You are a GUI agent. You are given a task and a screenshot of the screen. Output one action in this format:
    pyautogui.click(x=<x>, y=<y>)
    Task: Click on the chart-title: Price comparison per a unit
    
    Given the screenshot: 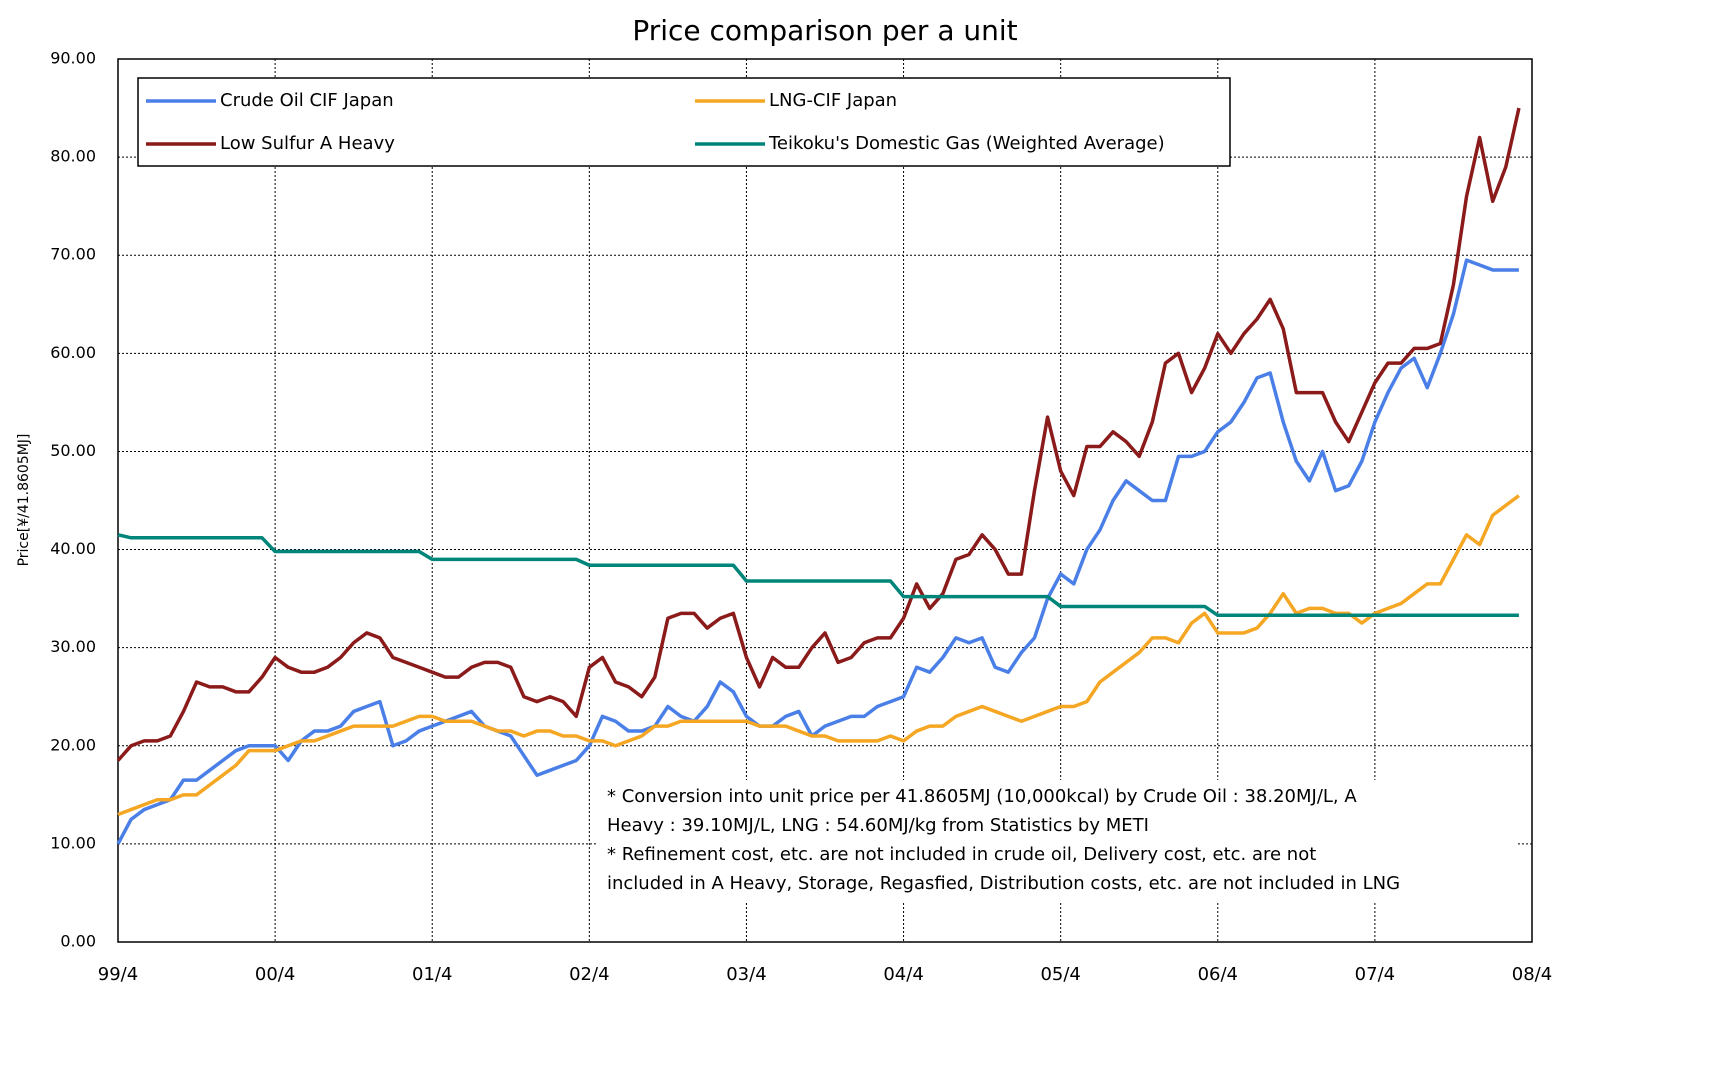 What is the action you would take?
    pyautogui.click(x=824, y=30)
    